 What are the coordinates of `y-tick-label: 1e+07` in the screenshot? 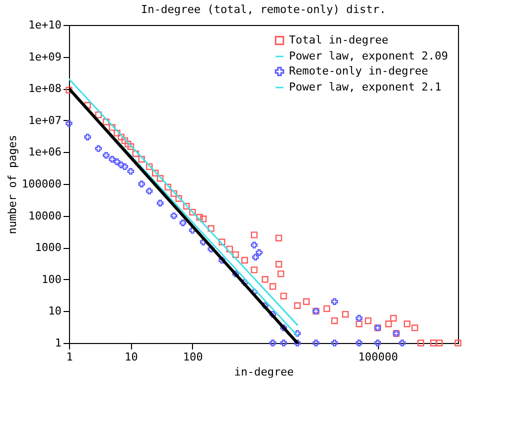 It's located at (45, 120).